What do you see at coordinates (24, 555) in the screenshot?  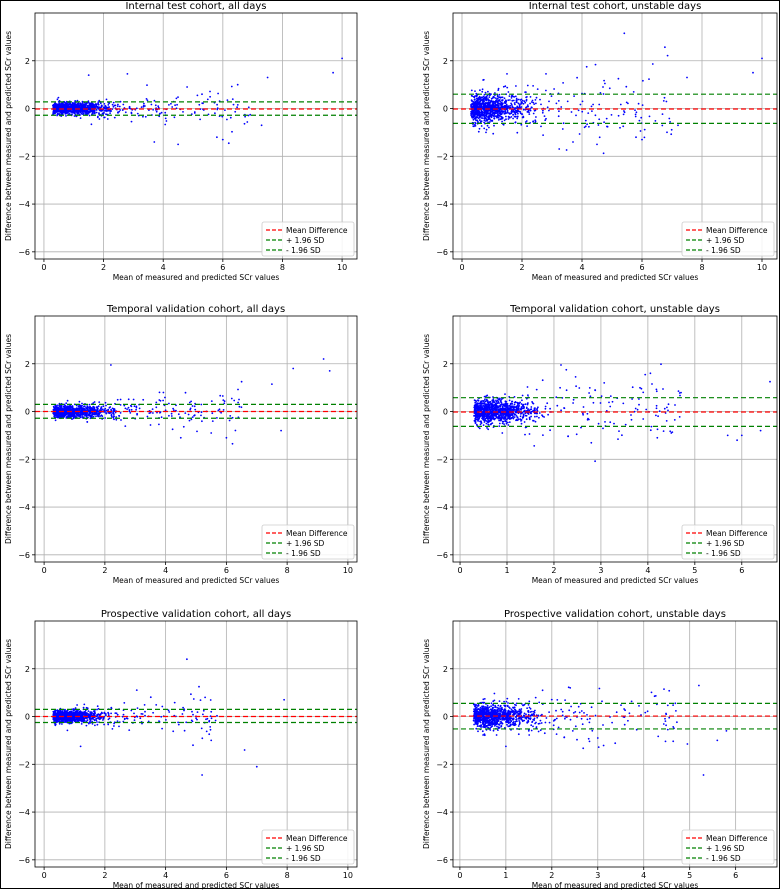 I see `y-tick-label: −6` at bounding box center [24, 555].